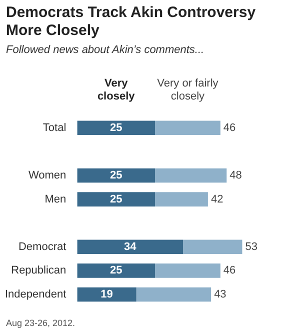  What do you see at coordinates (47, 176) in the screenshot?
I see `y-tick-label: Women` at bounding box center [47, 176].